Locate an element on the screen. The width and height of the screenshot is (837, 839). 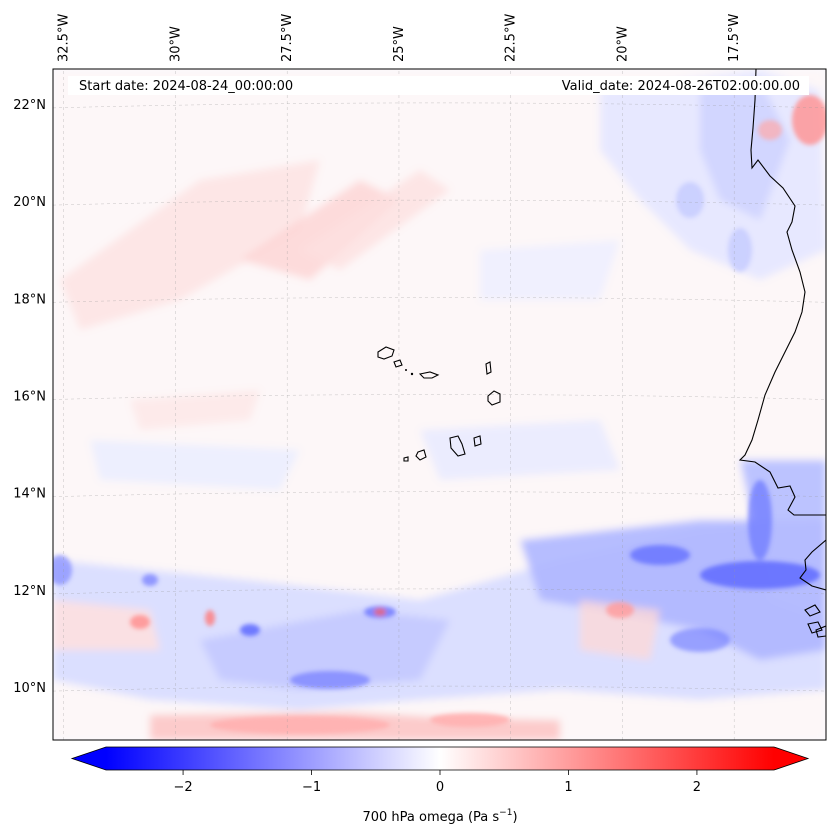
longitude-tick-label: 27.5°W is located at coordinates (287, 38).